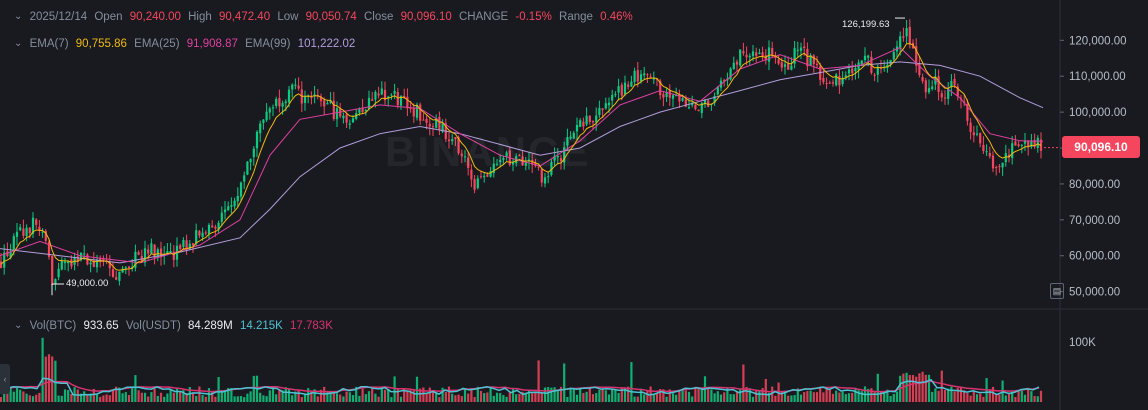 Image resolution: width=1148 pixels, height=410 pixels. What do you see at coordinates (1098, 41) in the screenshot?
I see `y-tick-label: 120,000.00` at bounding box center [1098, 41].